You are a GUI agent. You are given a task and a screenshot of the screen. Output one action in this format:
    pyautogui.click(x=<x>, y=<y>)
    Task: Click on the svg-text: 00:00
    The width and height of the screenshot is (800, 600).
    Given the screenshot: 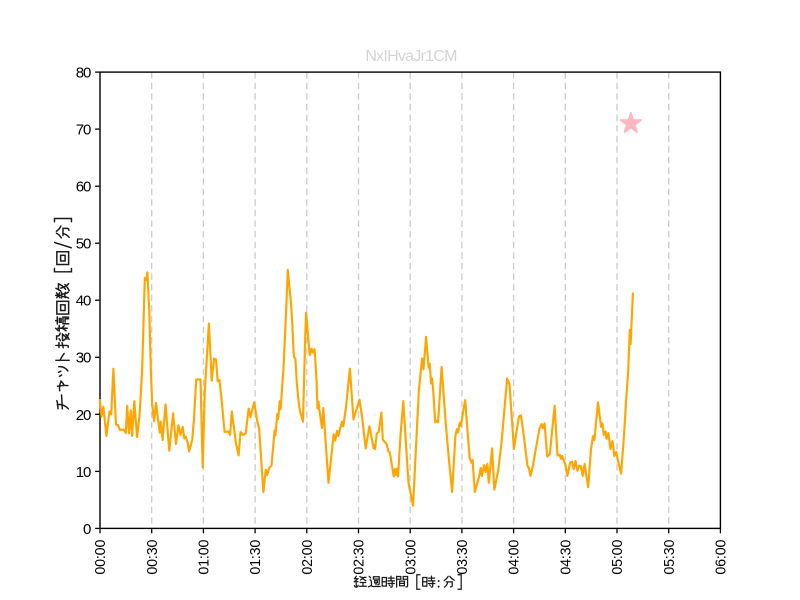 What is the action you would take?
    pyautogui.click(x=101, y=557)
    